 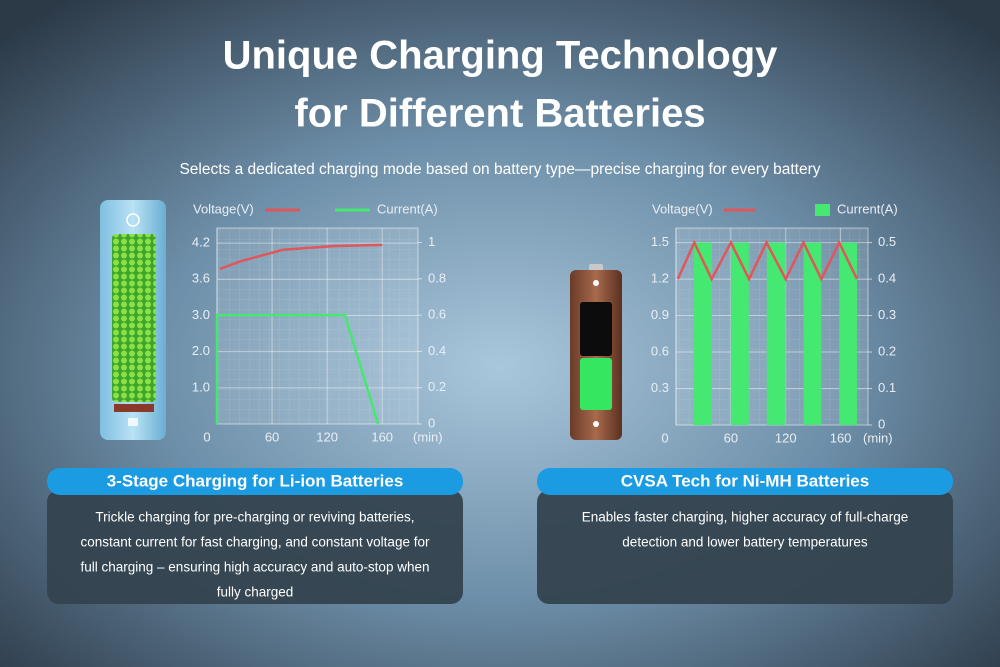 What do you see at coordinates (745, 542) in the screenshot?
I see `card-text: detection and lower battery temperatures` at bounding box center [745, 542].